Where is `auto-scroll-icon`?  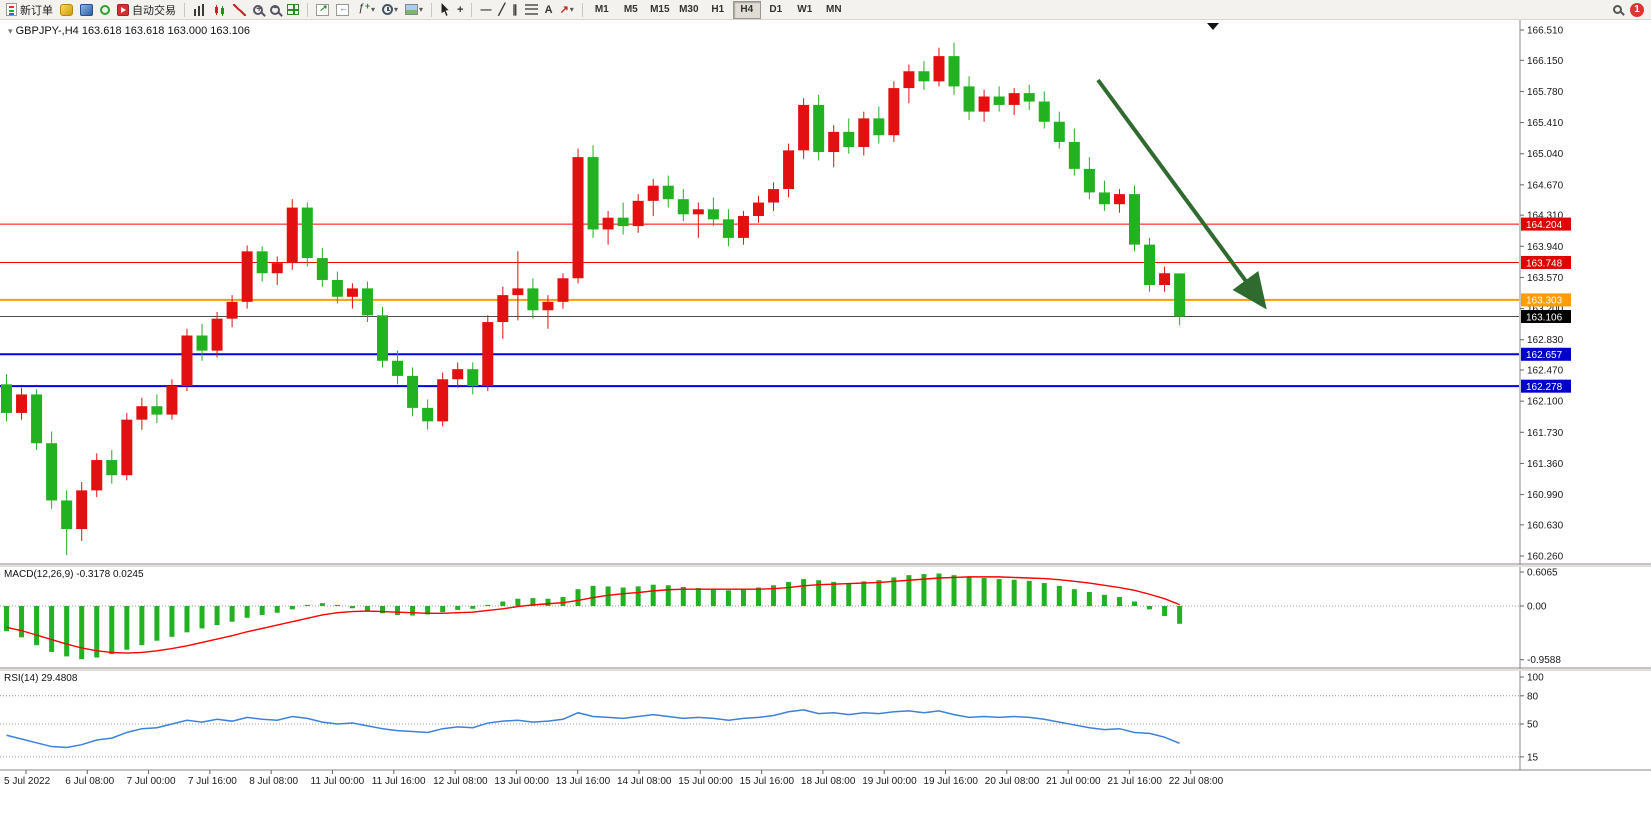 auto-scroll-icon is located at coordinates (322, 9).